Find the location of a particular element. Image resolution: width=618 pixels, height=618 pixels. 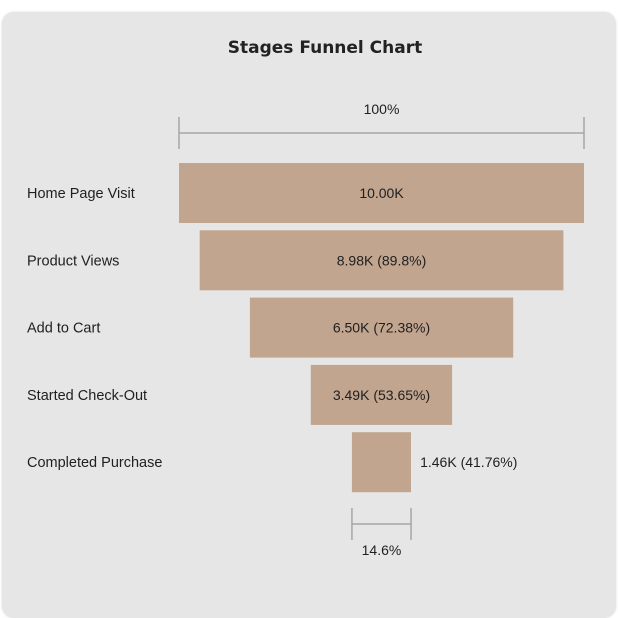

chart-title: Stages Funnel Chart is located at coordinates (325, 48).